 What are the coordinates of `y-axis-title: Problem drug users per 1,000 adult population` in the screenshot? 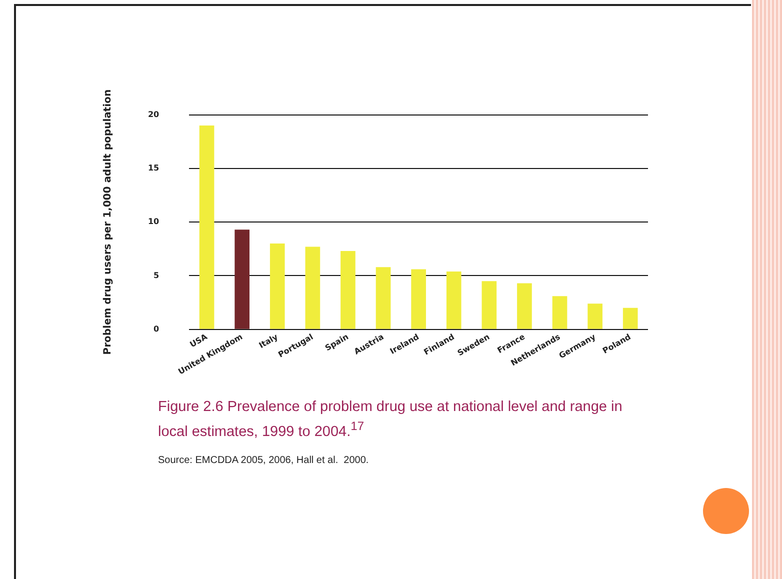 It's located at (108, 222).